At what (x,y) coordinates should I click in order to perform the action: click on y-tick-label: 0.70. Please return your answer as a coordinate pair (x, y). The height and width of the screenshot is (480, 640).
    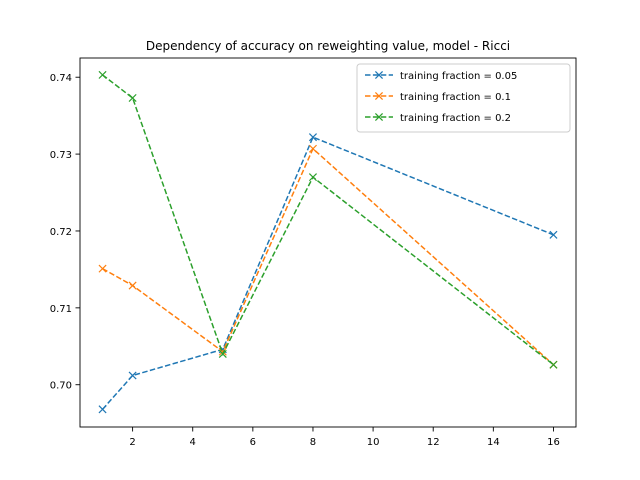
    Looking at the image, I should click on (61, 386).